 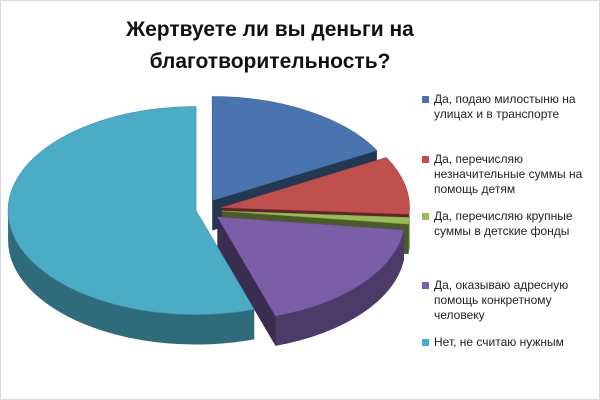 I want to click on legend-label-2-line-2: незначительные суммы на, so click(x=508, y=174).